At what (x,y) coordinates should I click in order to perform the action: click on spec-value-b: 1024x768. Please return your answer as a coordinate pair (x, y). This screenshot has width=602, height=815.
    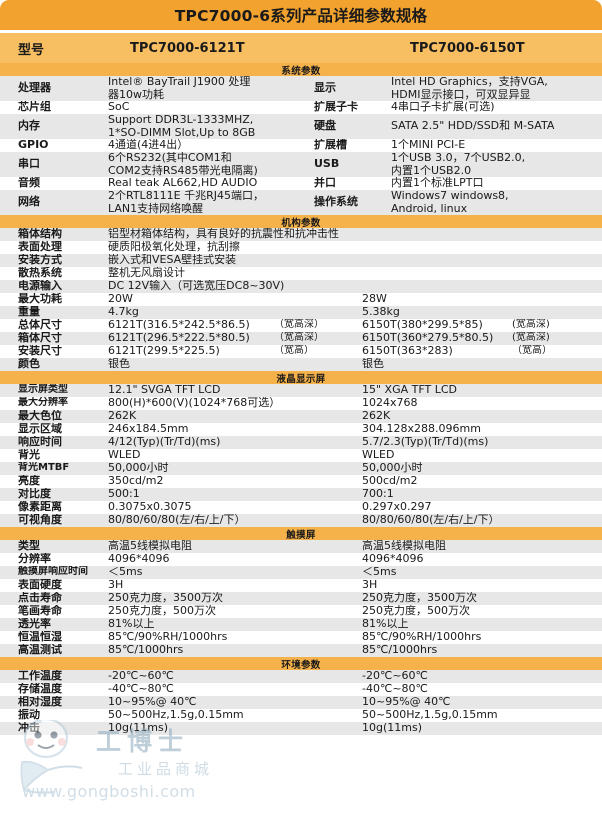
    Looking at the image, I should click on (390, 403).